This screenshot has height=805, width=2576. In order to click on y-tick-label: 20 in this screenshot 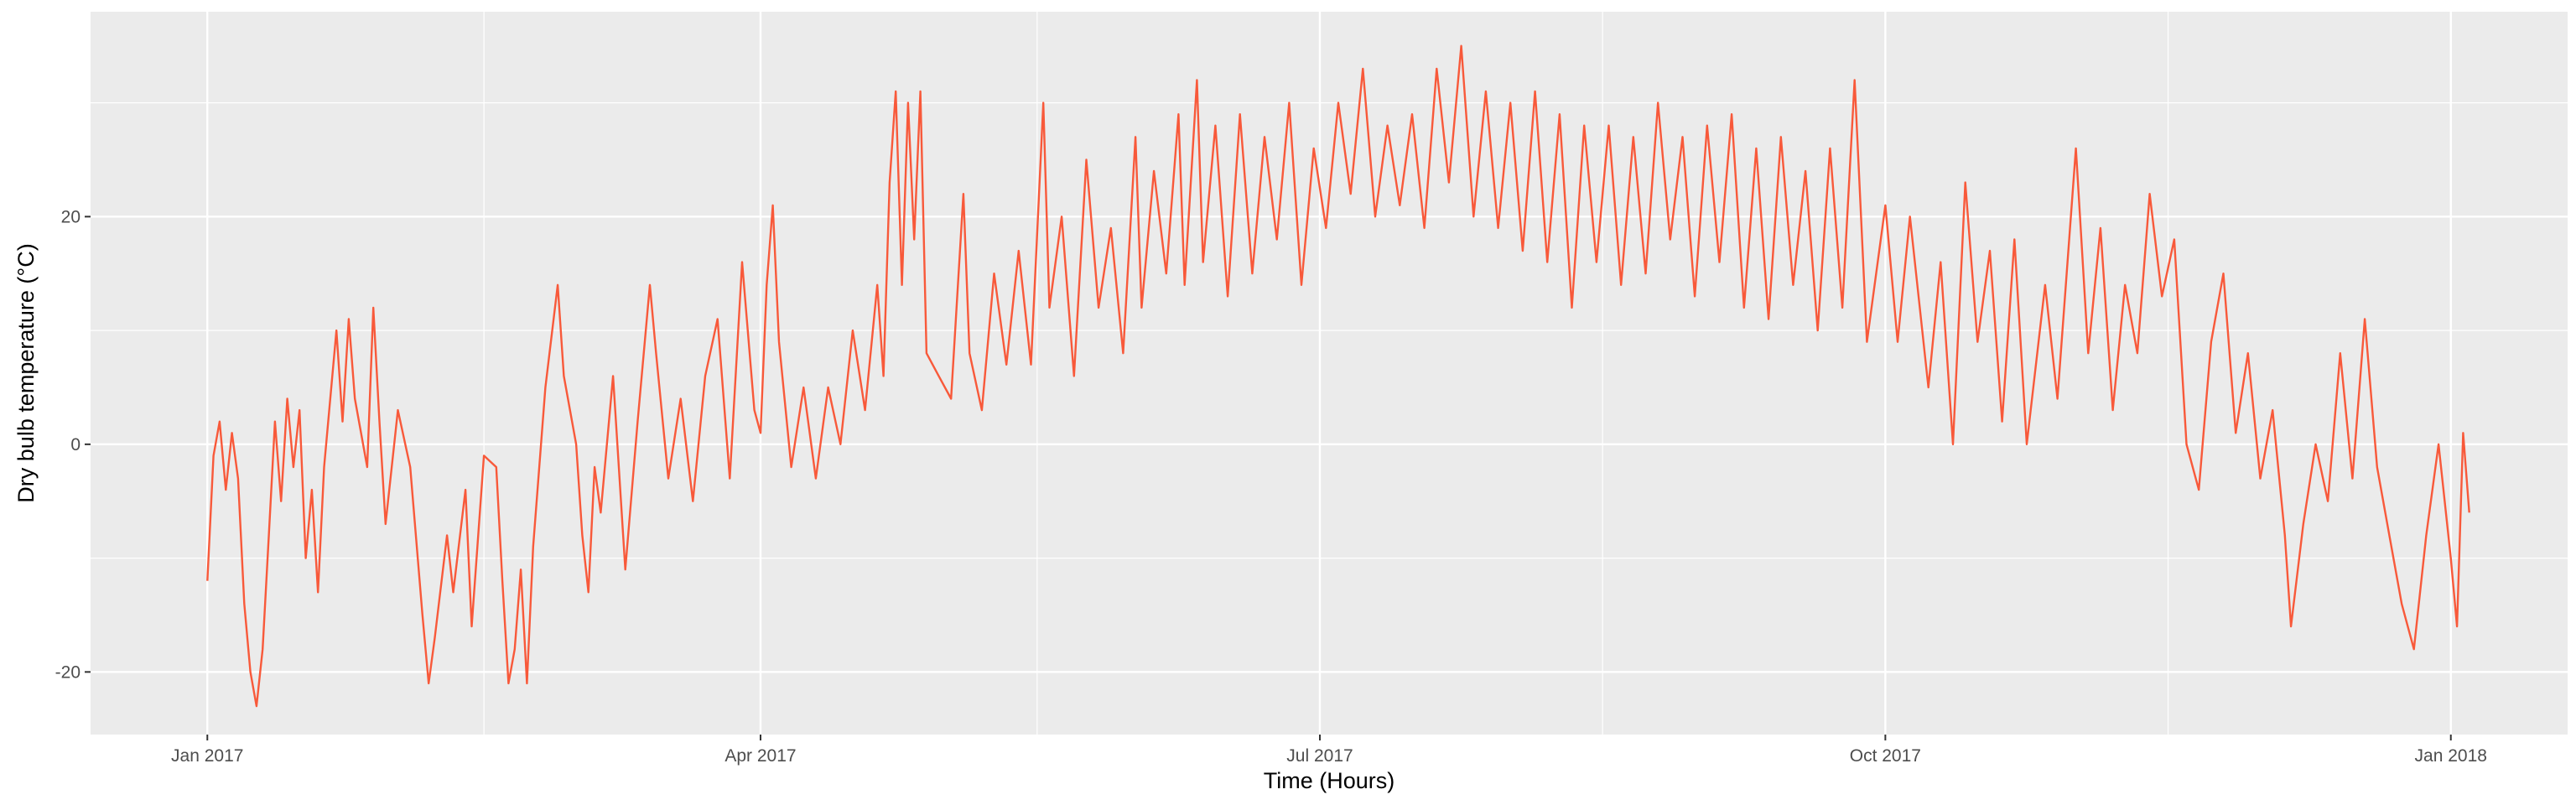, I will do `click(70, 216)`.